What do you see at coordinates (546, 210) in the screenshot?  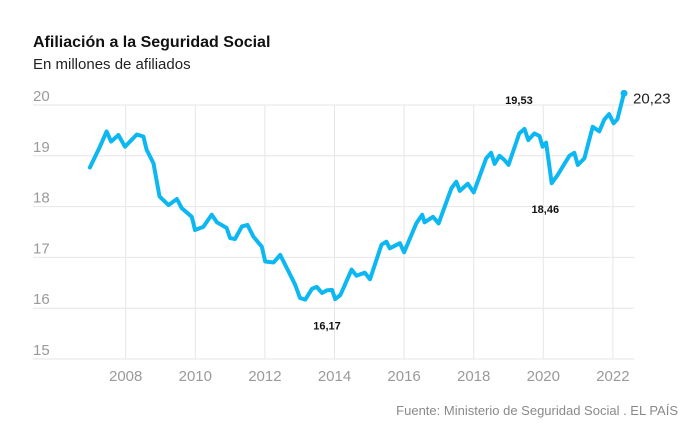 I see `annotation-label: 18,46` at bounding box center [546, 210].